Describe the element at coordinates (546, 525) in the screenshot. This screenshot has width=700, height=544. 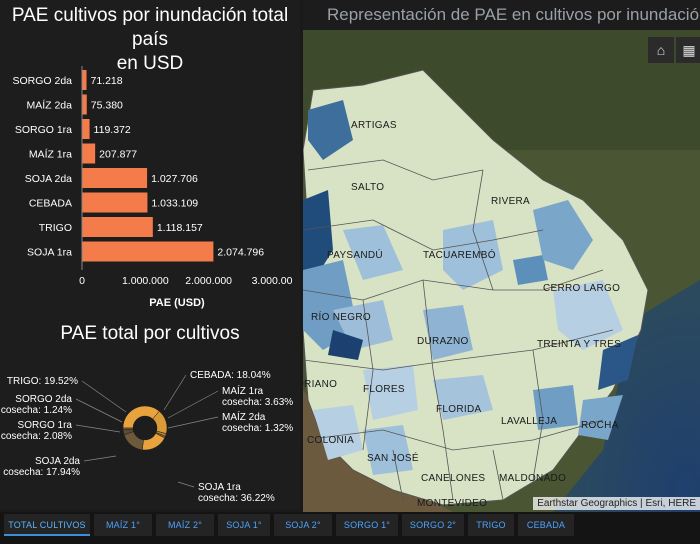
I see `tab-cebada: CEBADA` at that location.